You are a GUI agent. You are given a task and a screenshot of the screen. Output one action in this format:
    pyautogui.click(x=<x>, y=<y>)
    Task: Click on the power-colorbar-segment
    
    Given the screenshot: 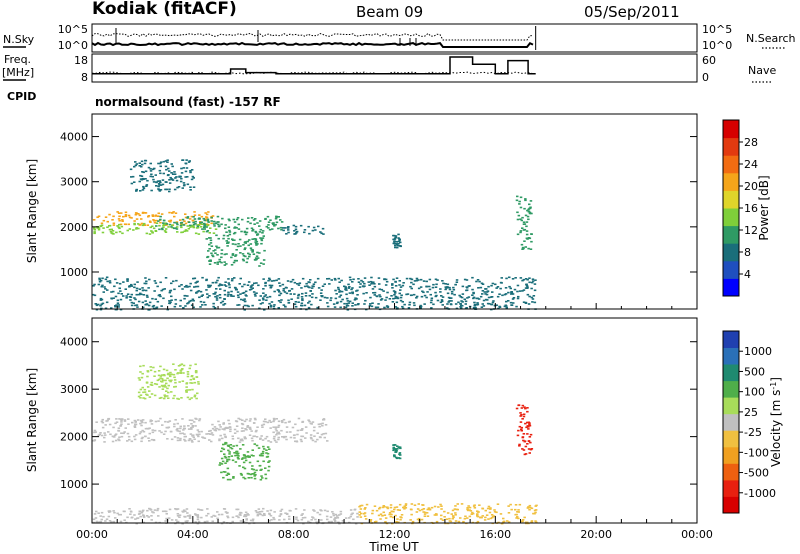 What is the action you would take?
    pyautogui.click(x=731, y=234)
    